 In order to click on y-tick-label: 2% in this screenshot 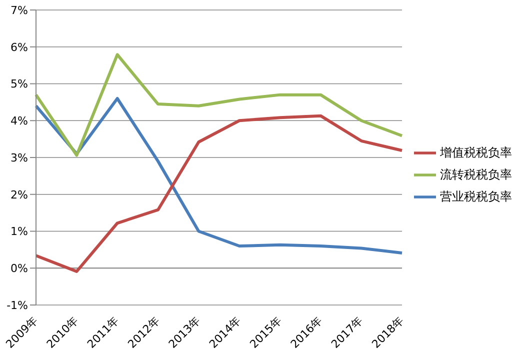, I will do `click(19, 195)`.